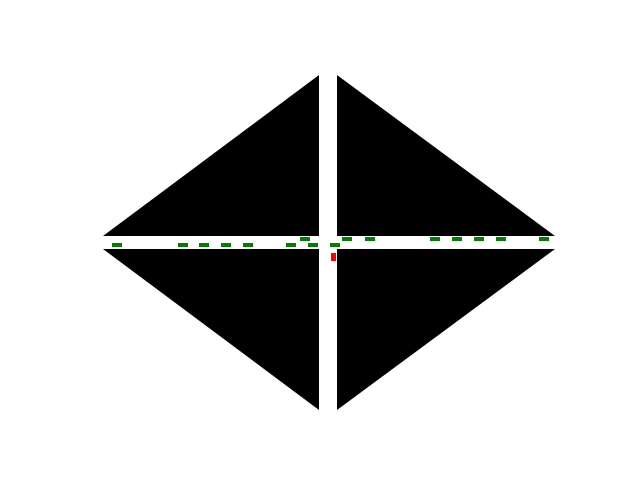 This screenshot has height=480, width=640. What do you see at coordinates (211, 155) in the screenshot?
I see `block-top-left` at bounding box center [211, 155].